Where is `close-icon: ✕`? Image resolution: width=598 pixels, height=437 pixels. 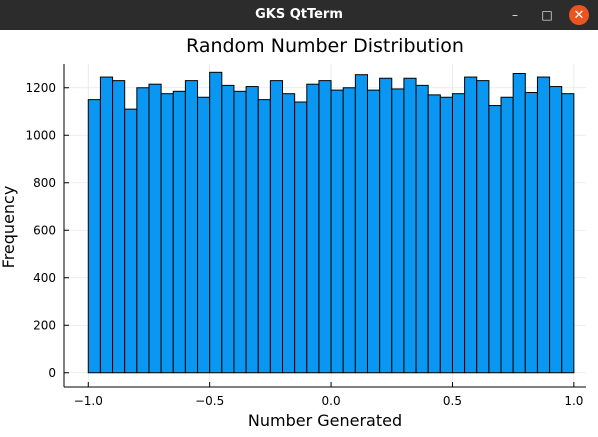
close-icon: ✕ is located at coordinates (579, 15).